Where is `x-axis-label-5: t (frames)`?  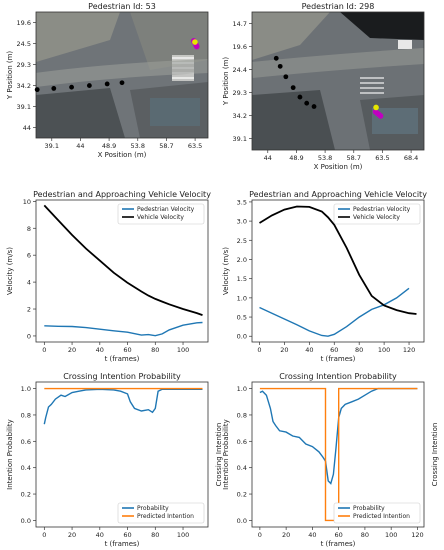
x-axis-label-5: t (frames) is located at coordinates (122, 544).